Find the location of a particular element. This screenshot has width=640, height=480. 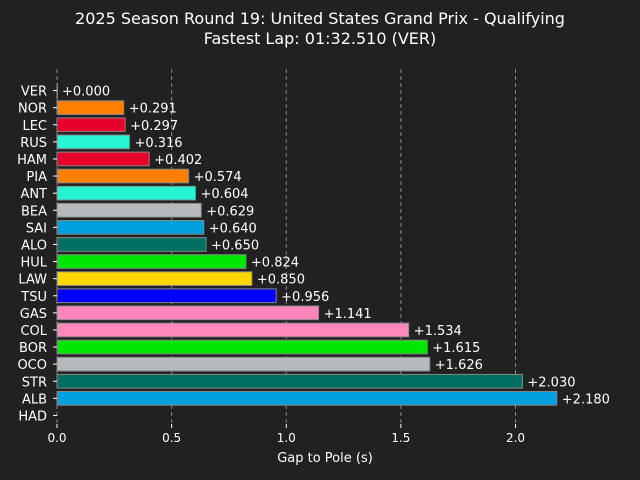

y-tick-label: STR is located at coordinates (34, 382).